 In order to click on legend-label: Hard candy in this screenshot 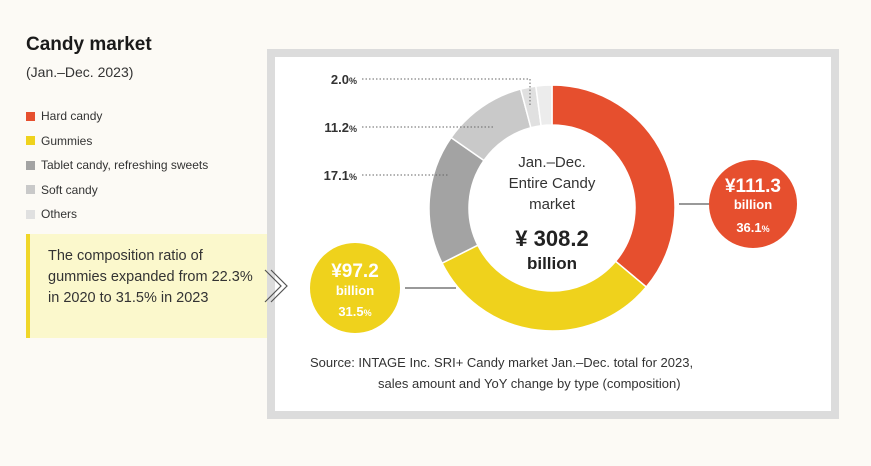, I will do `click(72, 116)`.